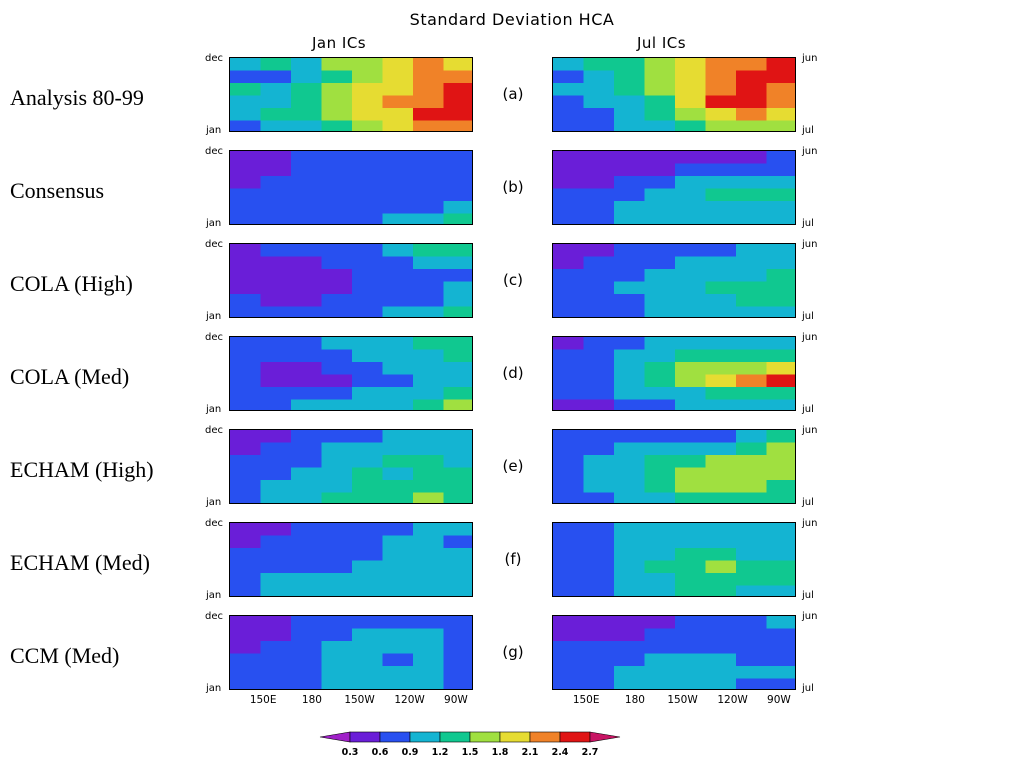 Image resolution: width=1024 pixels, height=768 pixels. Describe the element at coordinates (77, 97) in the screenshot. I see `row-label: Analysis 80-99` at that location.